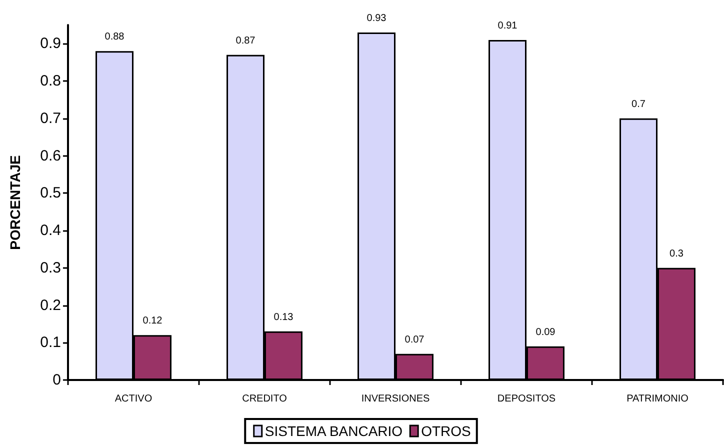  I want to click on data-label: 0.87, so click(246, 40).